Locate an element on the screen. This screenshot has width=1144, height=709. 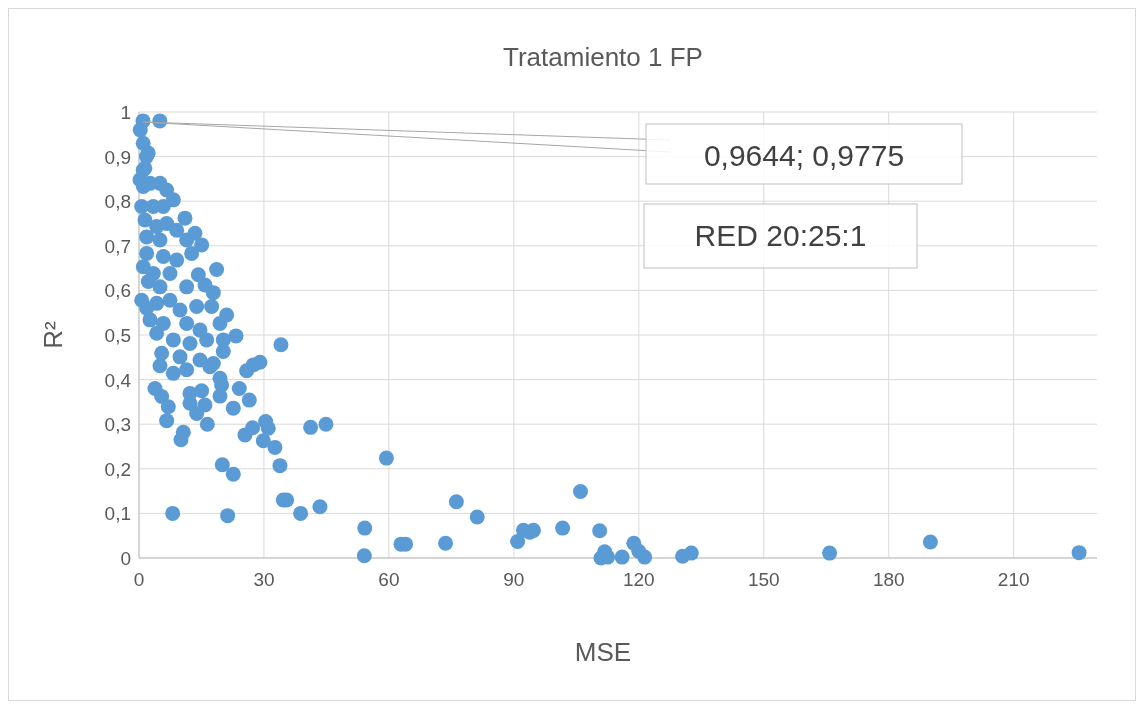
x-tick-label: 0 is located at coordinates (139, 579).